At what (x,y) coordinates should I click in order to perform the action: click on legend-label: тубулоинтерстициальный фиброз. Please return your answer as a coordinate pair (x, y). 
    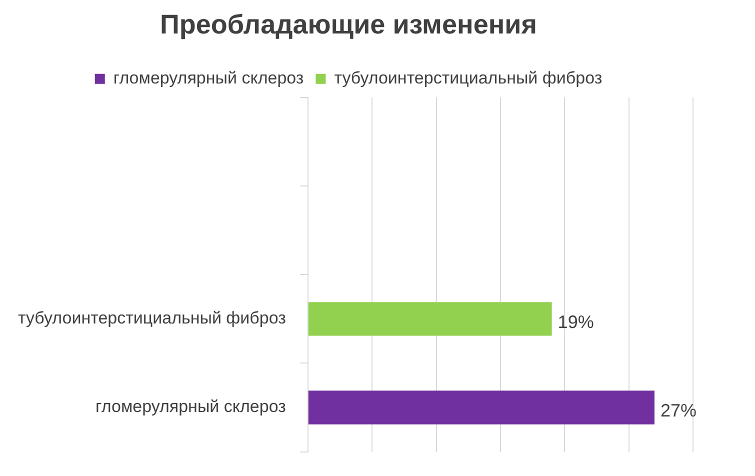
    Looking at the image, I should click on (468, 78).